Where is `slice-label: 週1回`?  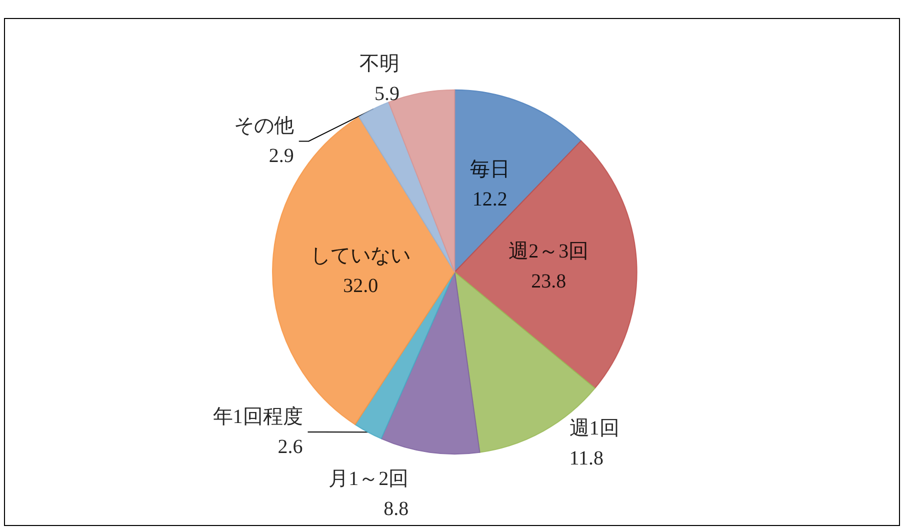
slice-label: 週1回 is located at coordinates (594, 428).